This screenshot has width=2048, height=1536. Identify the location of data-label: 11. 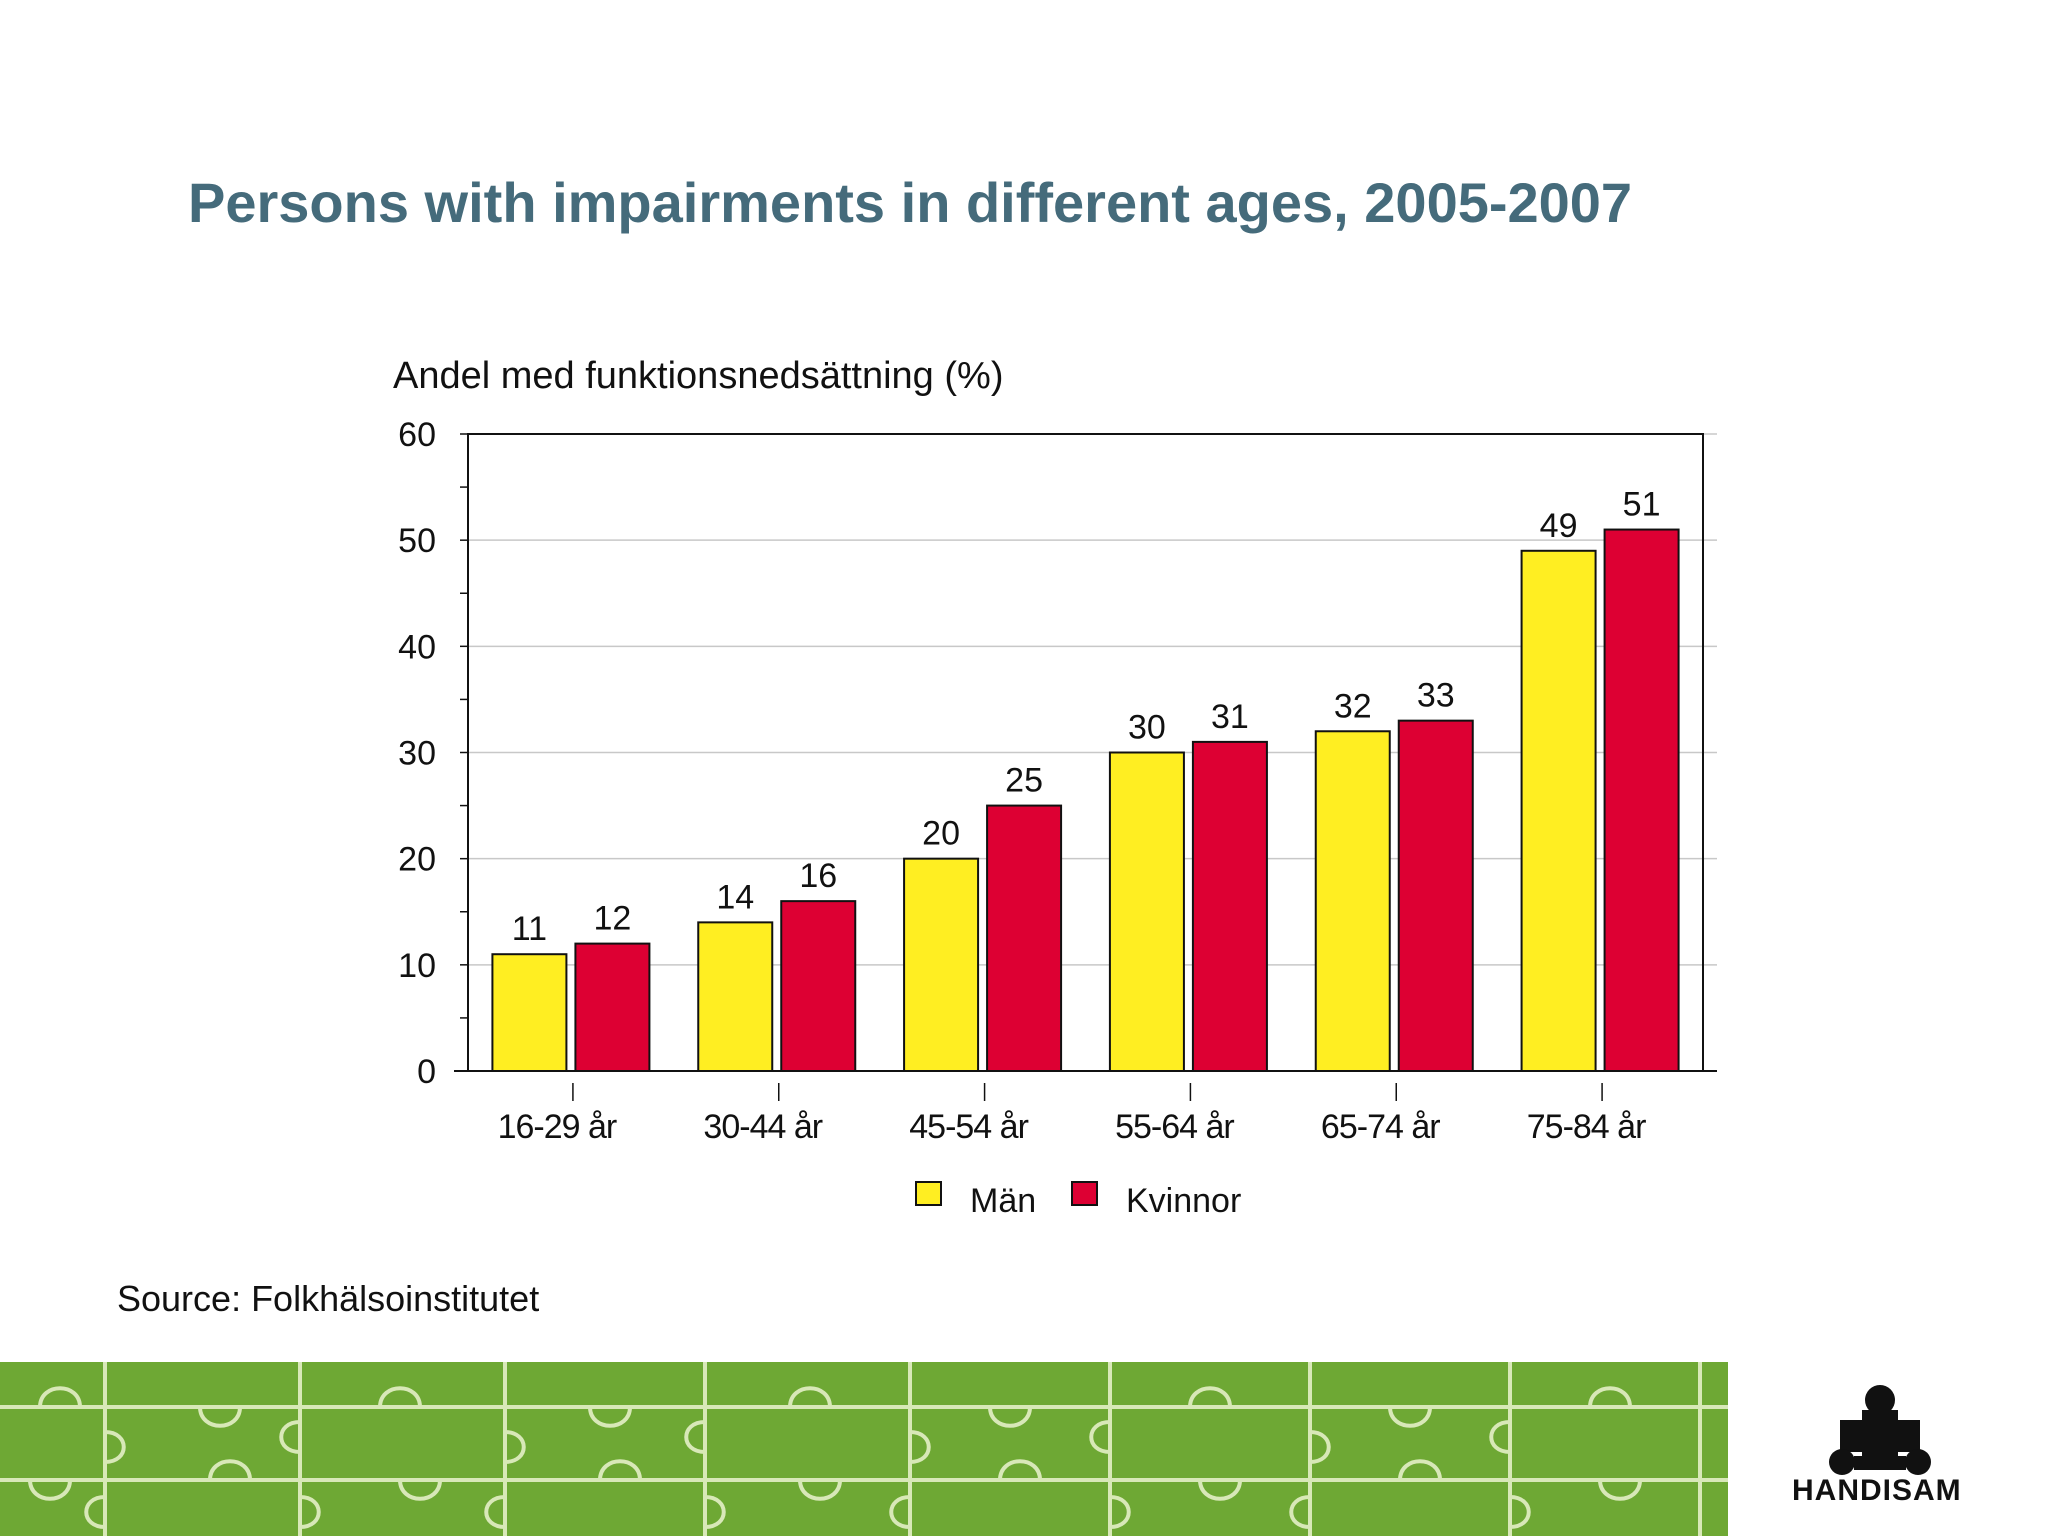
(529, 929).